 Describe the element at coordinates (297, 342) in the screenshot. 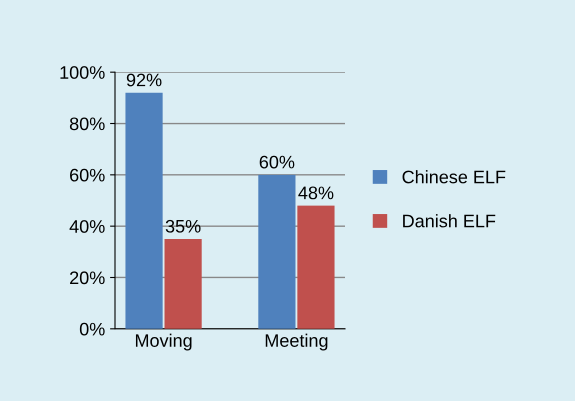

I see `x-tick-label: Meeting` at that location.